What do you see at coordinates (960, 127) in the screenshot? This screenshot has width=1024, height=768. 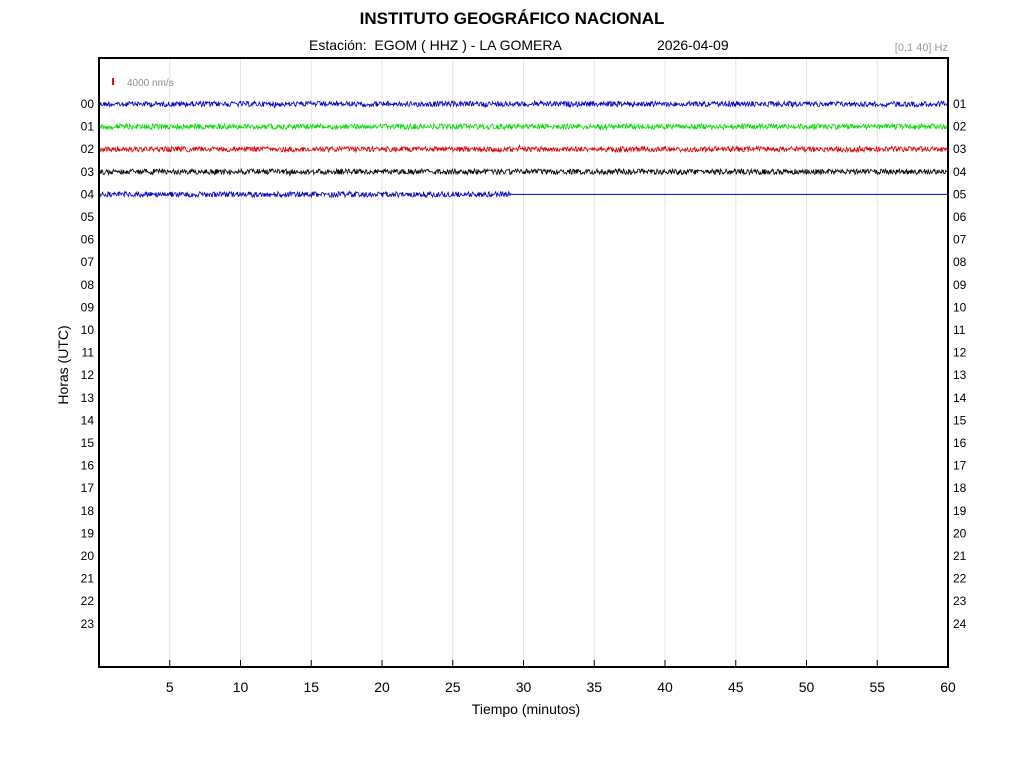 I see `y-tick-label-right: 02` at bounding box center [960, 127].